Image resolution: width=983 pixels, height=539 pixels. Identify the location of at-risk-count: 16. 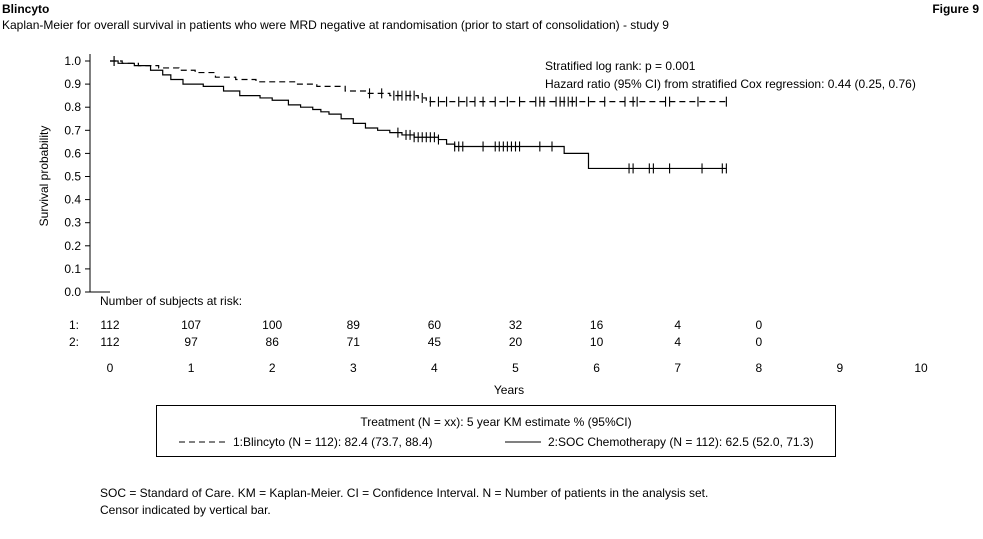
(597, 325).